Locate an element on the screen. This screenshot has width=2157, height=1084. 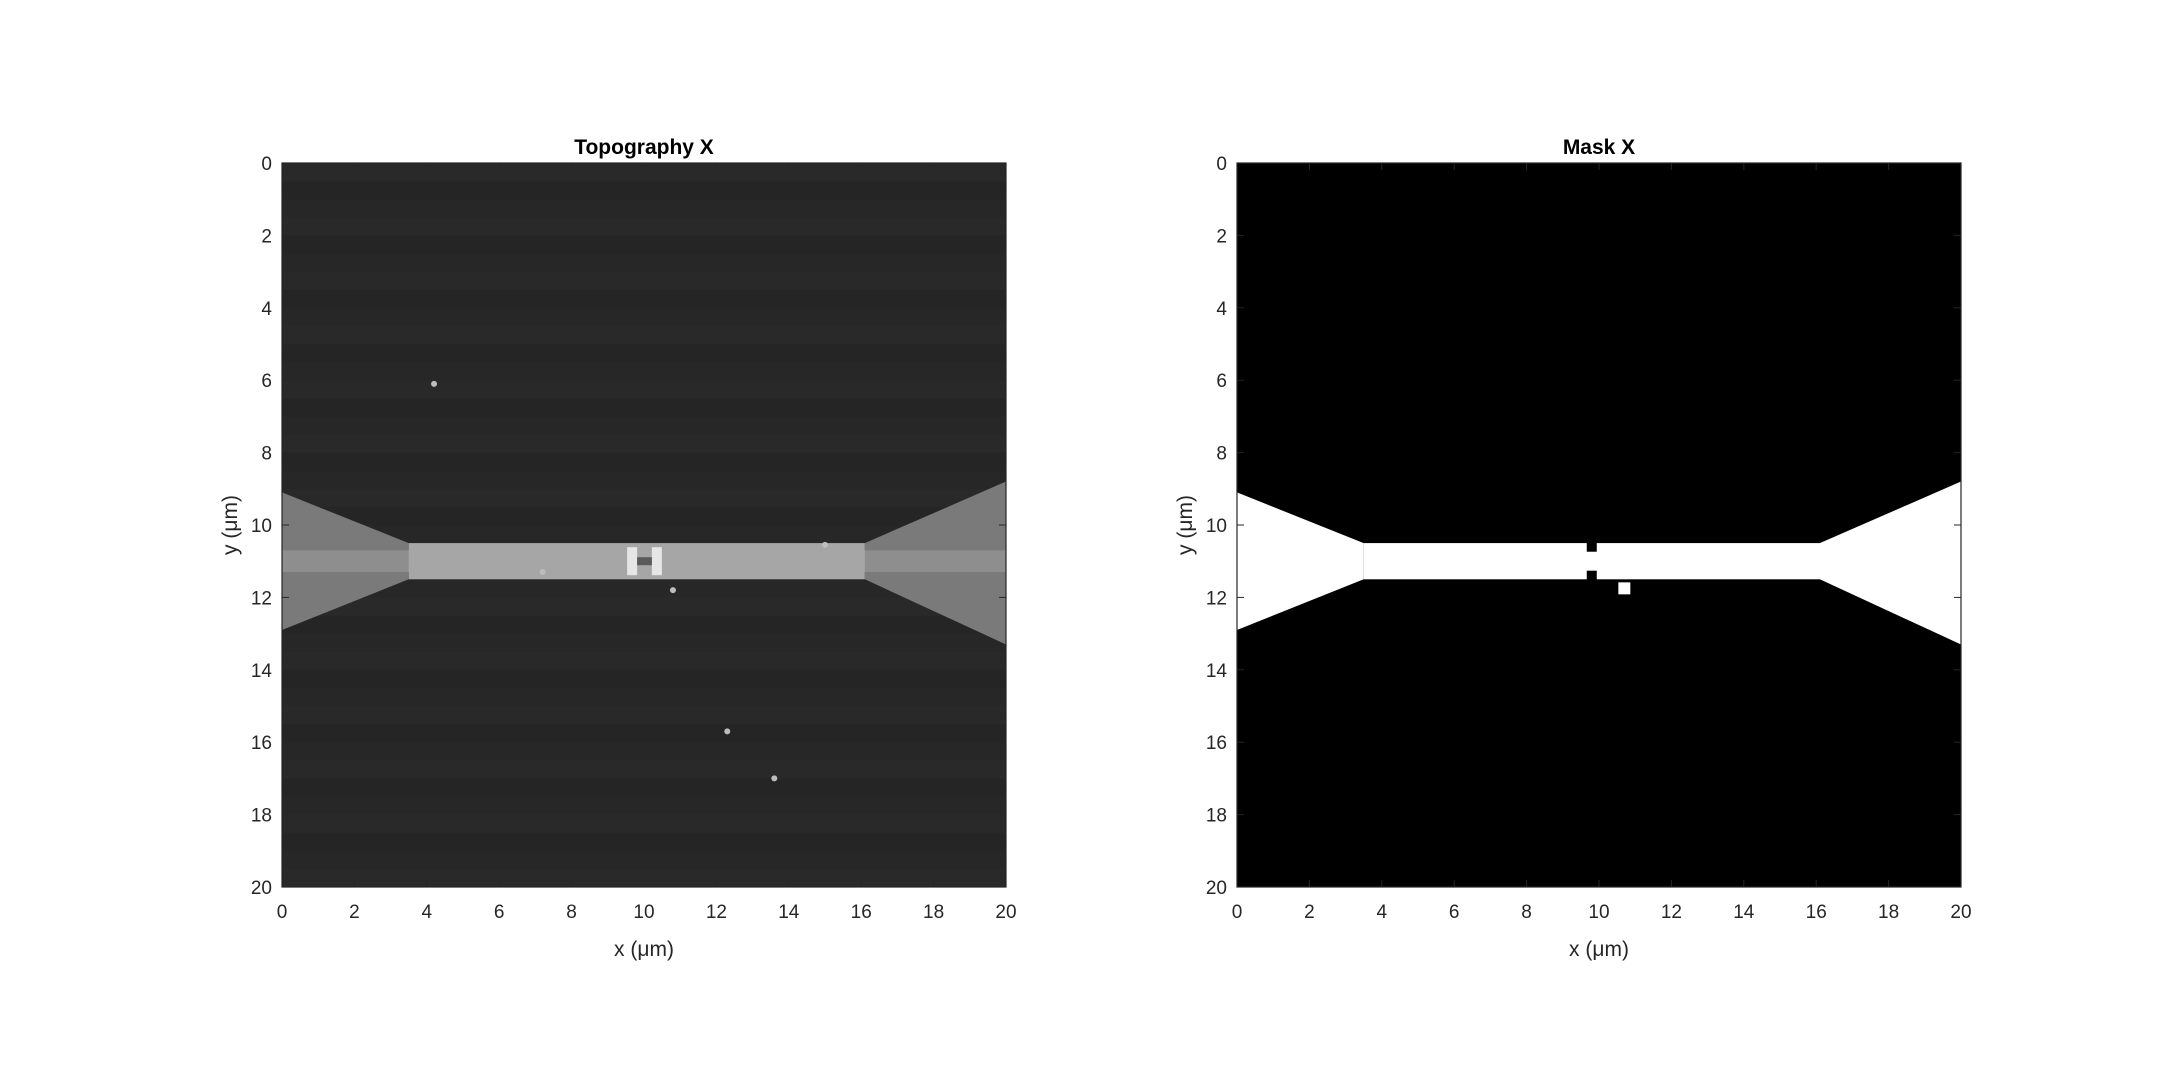
mask-dot is located at coordinates (1624, 588).